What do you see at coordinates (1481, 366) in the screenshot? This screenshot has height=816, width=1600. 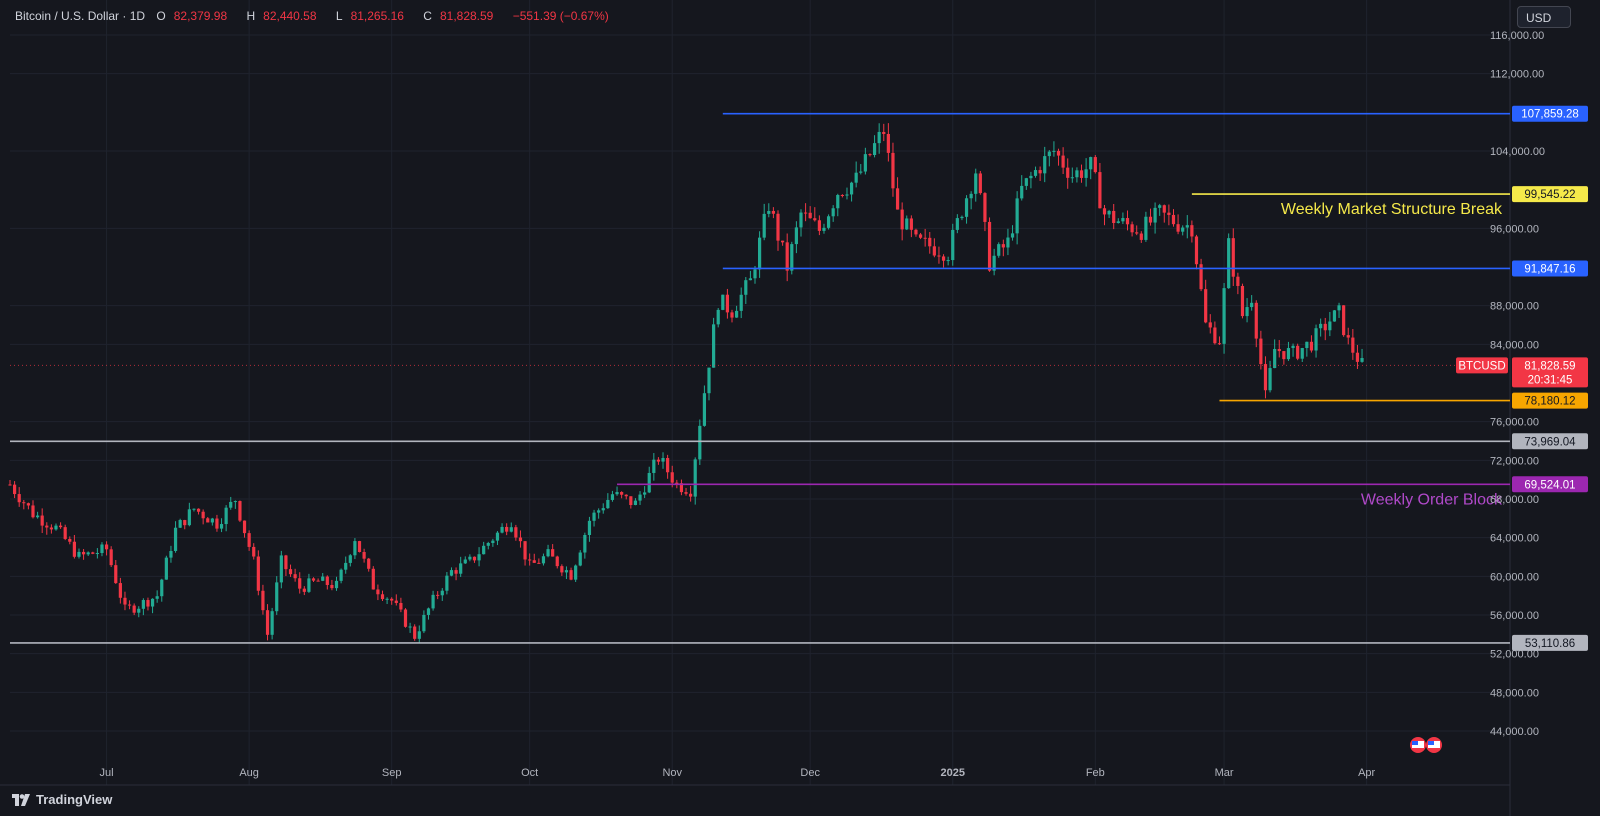 I see `symbol-tag-label: BTCUSD` at bounding box center [1481, 366].